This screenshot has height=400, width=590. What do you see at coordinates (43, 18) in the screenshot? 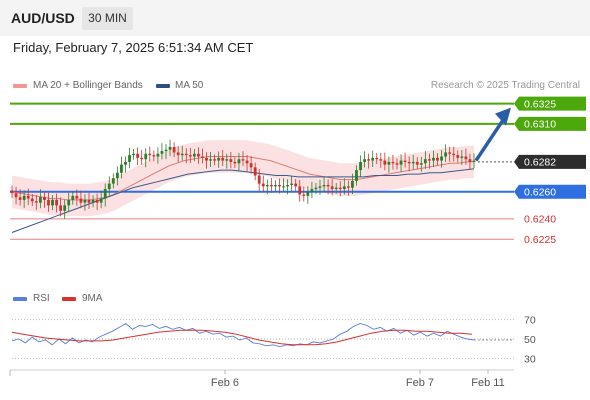
I see `symbol-label: AUD/USD` at bounding box center [43, 18].